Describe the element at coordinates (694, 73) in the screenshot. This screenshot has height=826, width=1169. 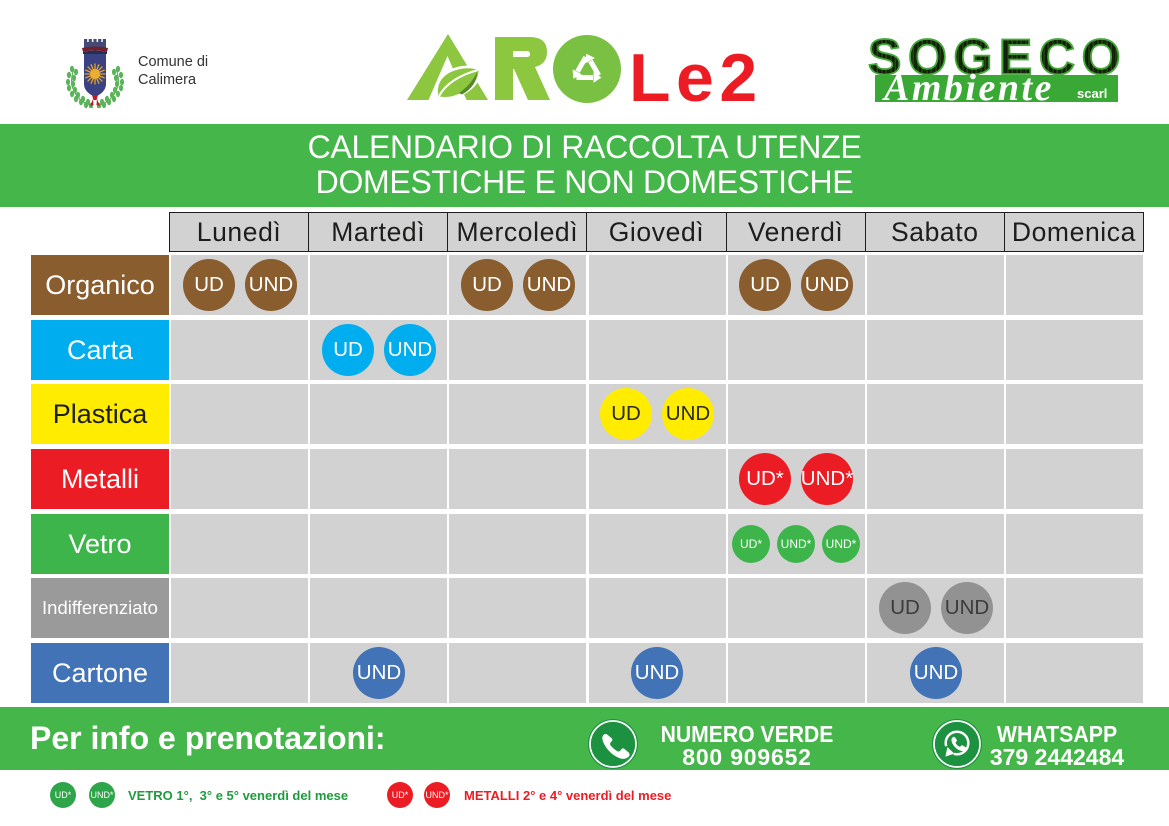
I see `svg-text: Le2` at that location.